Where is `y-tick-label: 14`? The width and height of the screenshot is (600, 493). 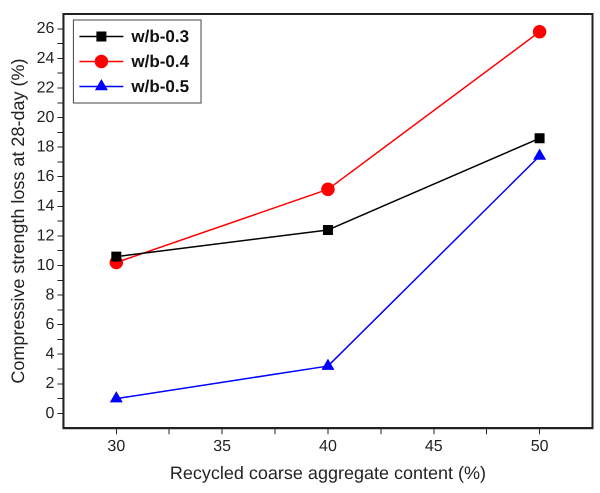 y-tick-label: 14 is located at coordinates (45, 206).